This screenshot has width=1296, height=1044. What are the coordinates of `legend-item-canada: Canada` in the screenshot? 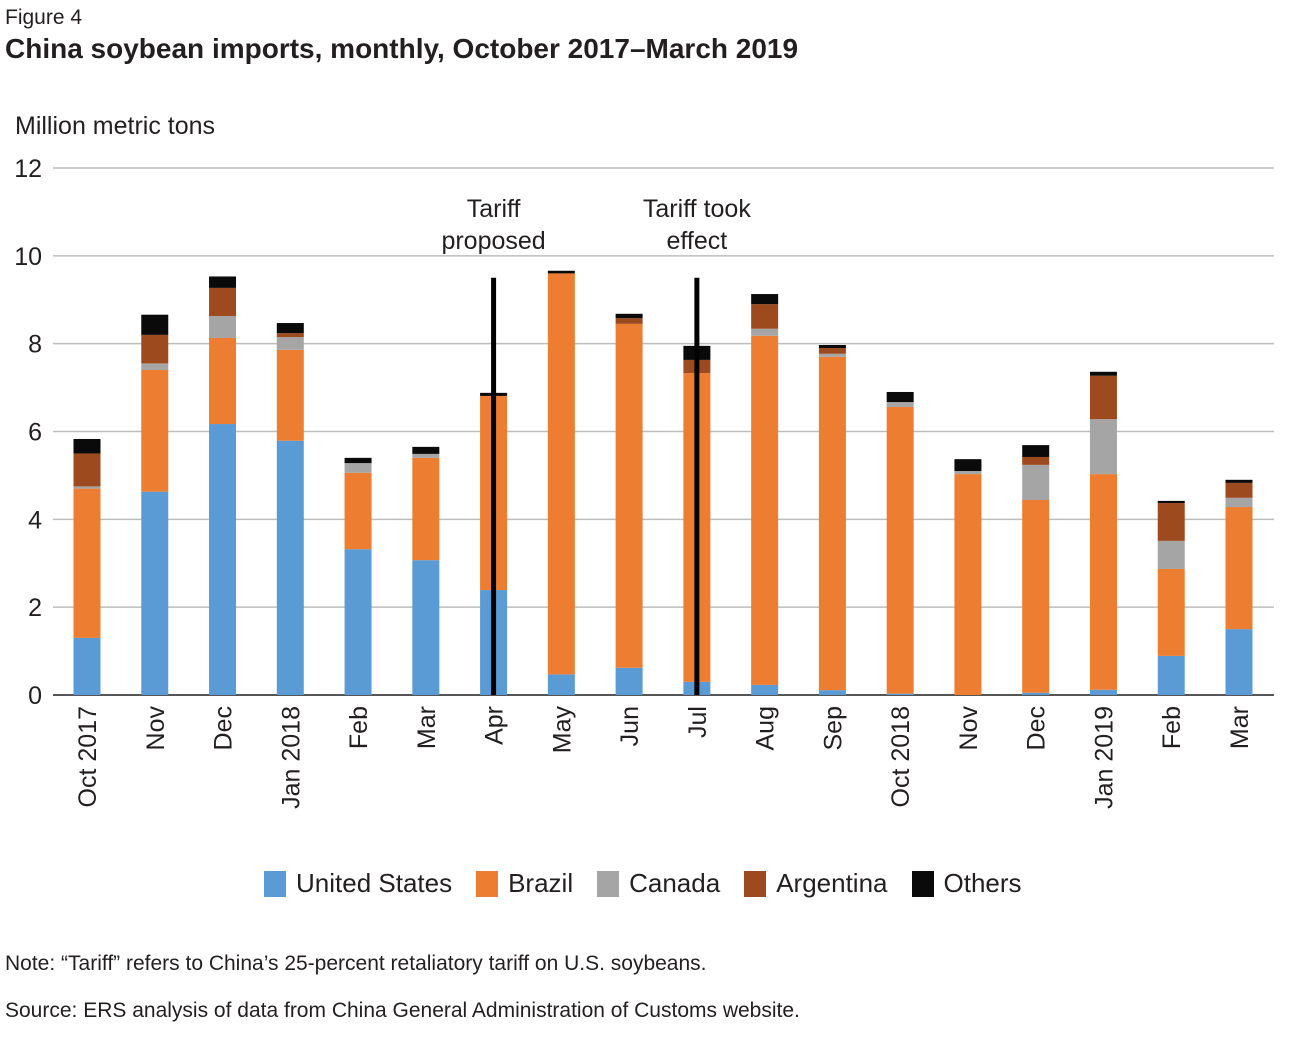 It's located at (658, 883).